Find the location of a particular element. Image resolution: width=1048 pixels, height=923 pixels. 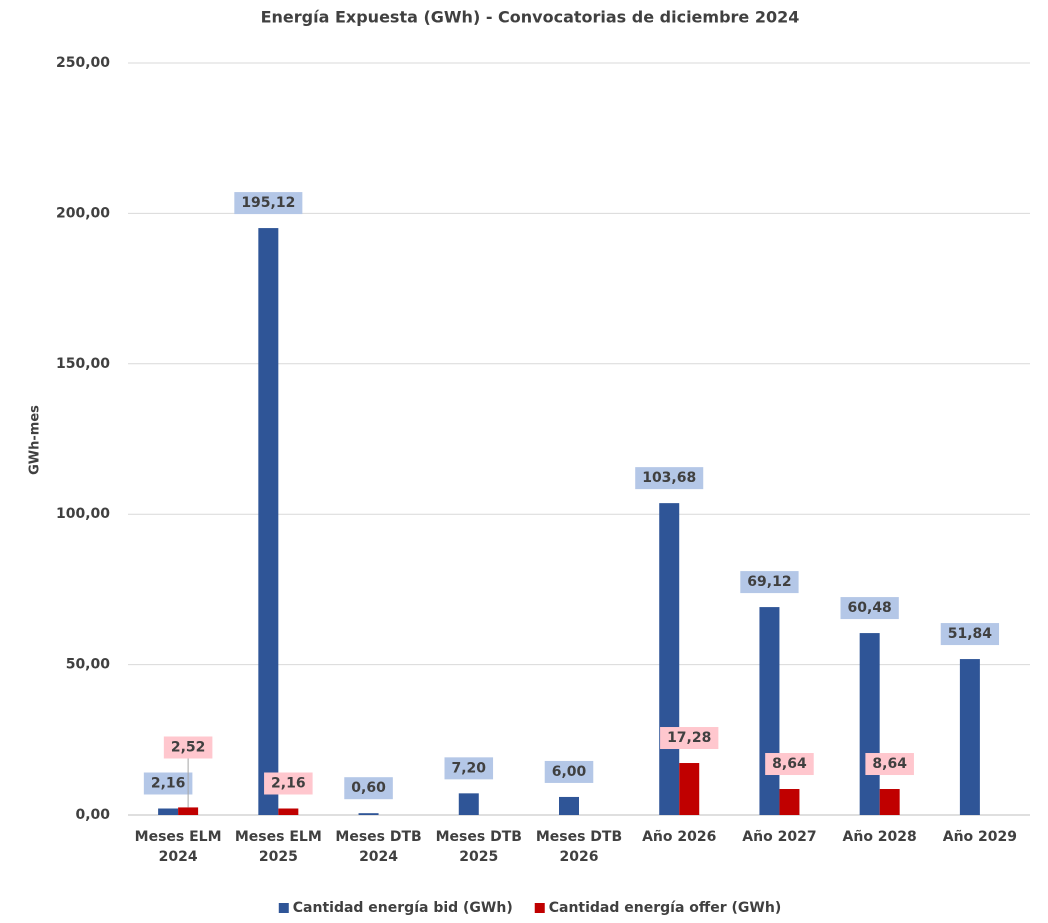

data-label: 2,52 is located at coordinates (188, 747).